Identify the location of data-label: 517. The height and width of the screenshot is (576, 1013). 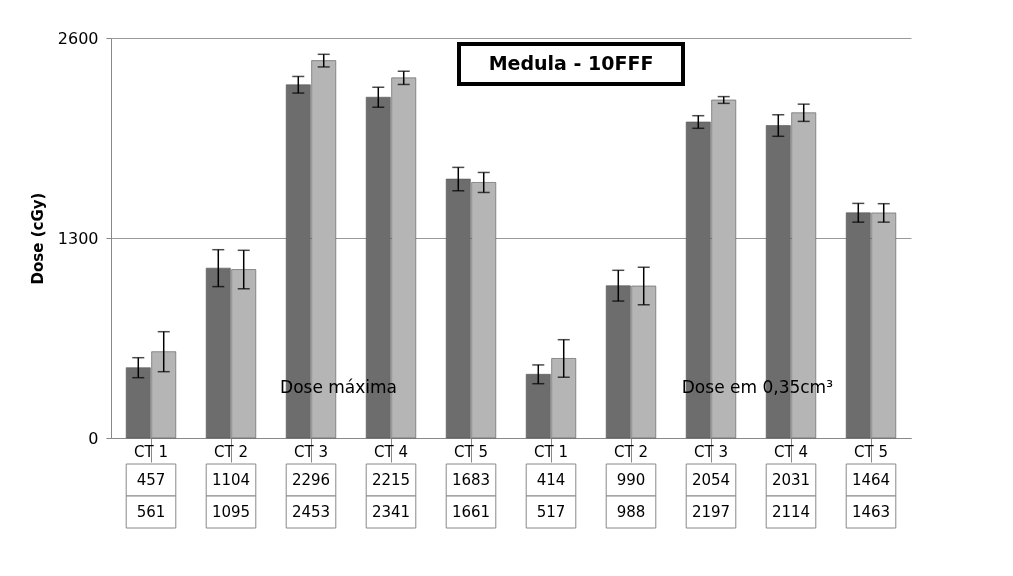
(551, 512).